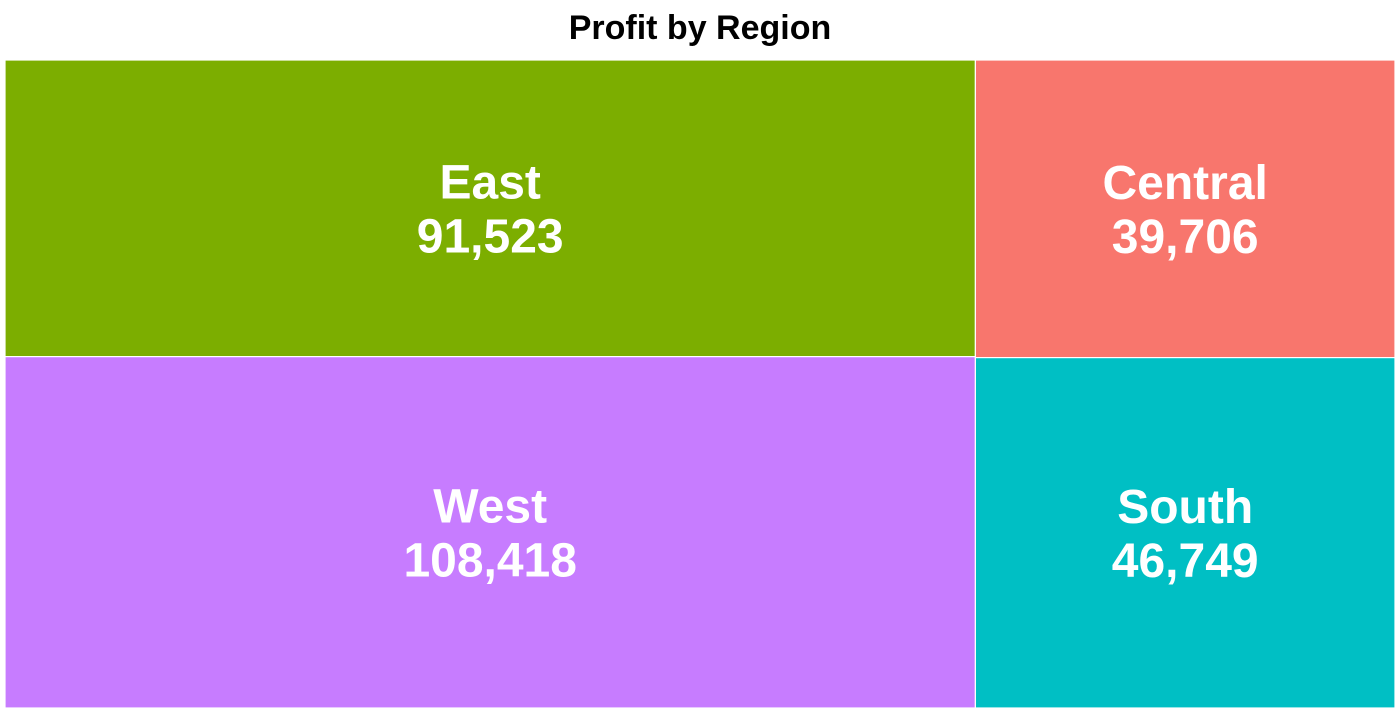 This screenshot has width=1400, height=710. I want to click on tile-value-east: 91,523, so click(490, 236).